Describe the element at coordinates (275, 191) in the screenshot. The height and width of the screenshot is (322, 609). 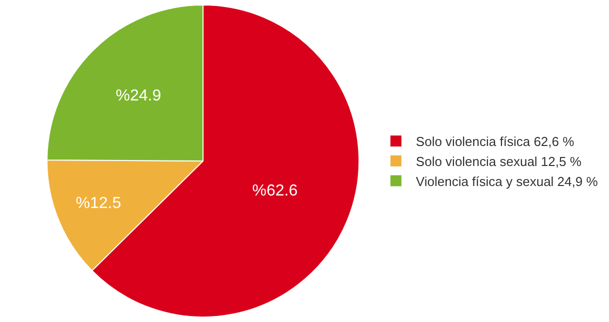
I see `data-label: %62.6` at that location.